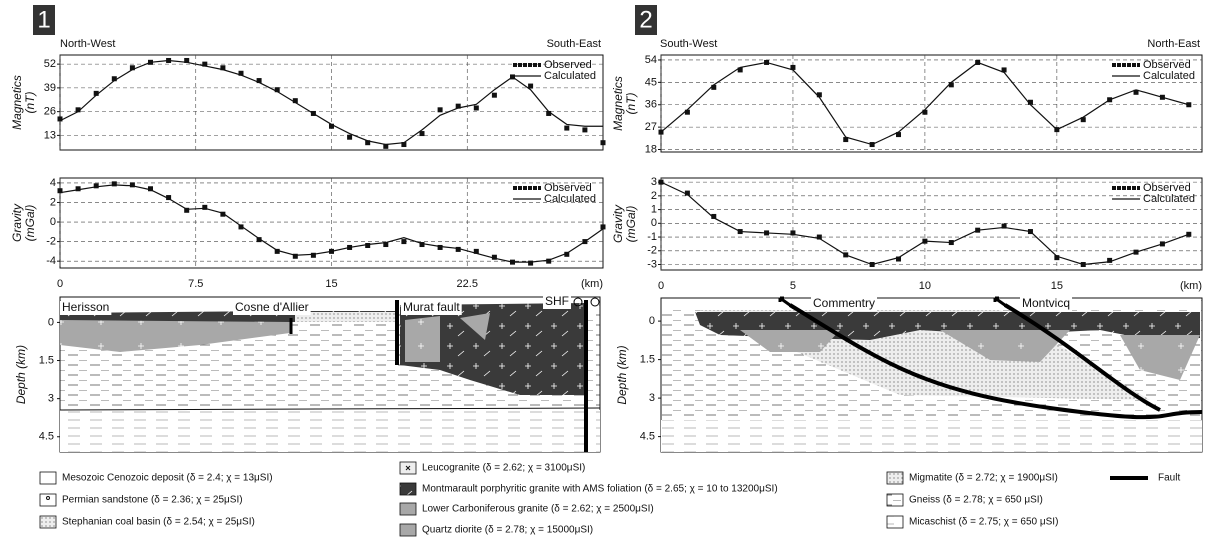  What do you see at coordinates (195, 284) in the screenshot?
I see `x-tick-label: 7.5` at bounding box center [195, 284].